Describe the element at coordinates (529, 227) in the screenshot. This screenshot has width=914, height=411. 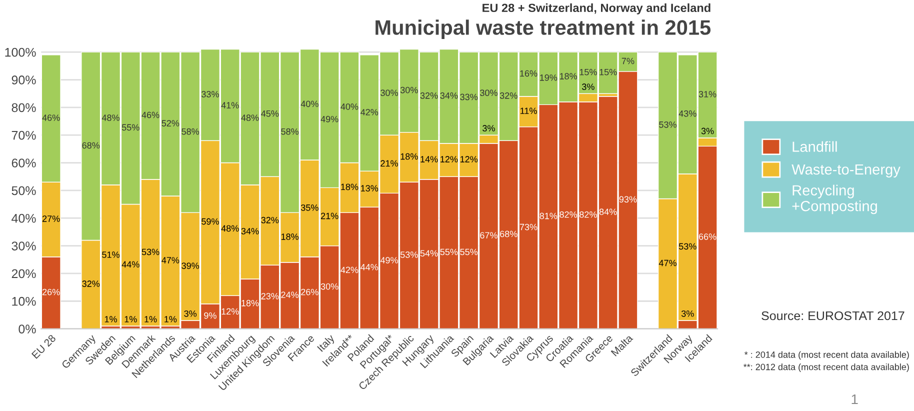
I see `data-label: 73%` at that location.